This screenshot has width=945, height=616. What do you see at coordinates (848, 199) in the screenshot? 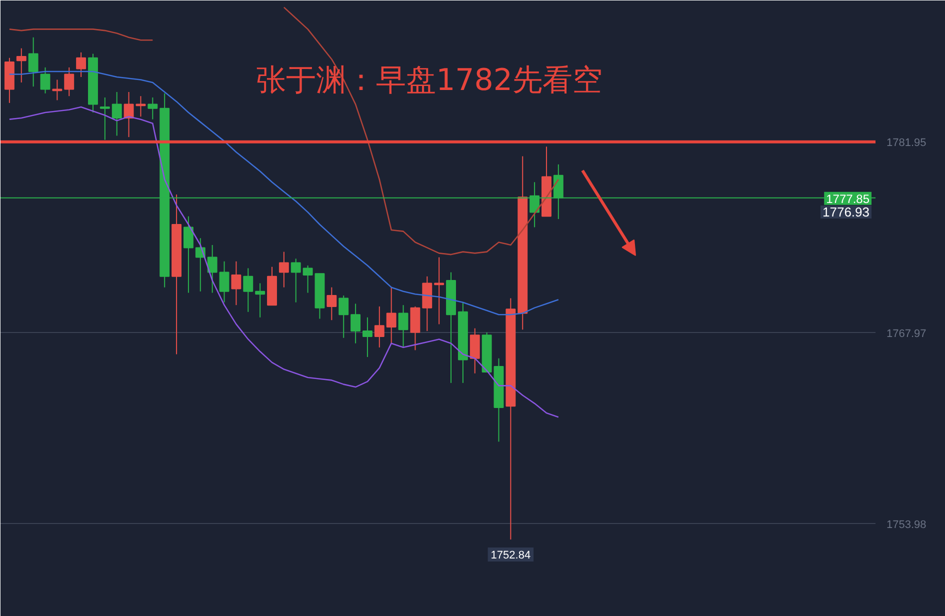
I see `ref-line-label: 1777.85` at bounding box center [848, 199].